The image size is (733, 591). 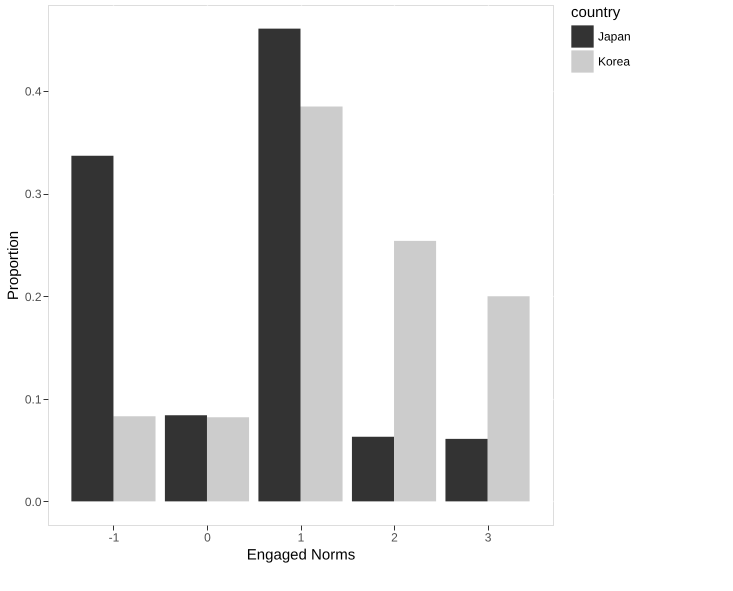 What do you see at coordinates (614, 37) in the screenshot?
I see `legend-label: Japan` at bounding box center [614, 37].